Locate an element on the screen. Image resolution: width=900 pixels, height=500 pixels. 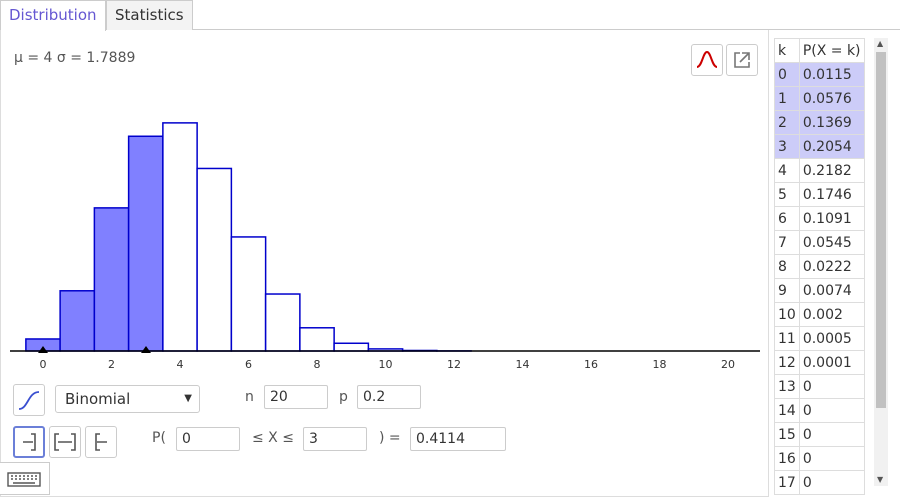
cumulative-toggle-button is located at coordinates (29, 400).